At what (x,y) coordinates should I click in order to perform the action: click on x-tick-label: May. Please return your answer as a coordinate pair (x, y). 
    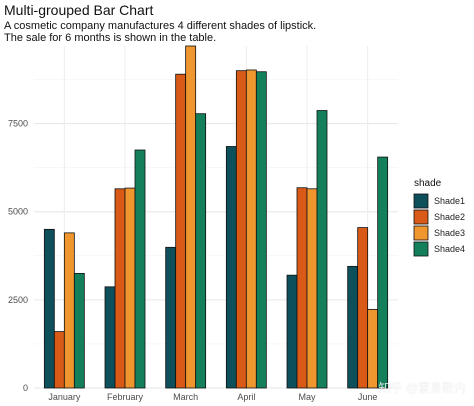
    Looking at the image, I should click on (307, 397).